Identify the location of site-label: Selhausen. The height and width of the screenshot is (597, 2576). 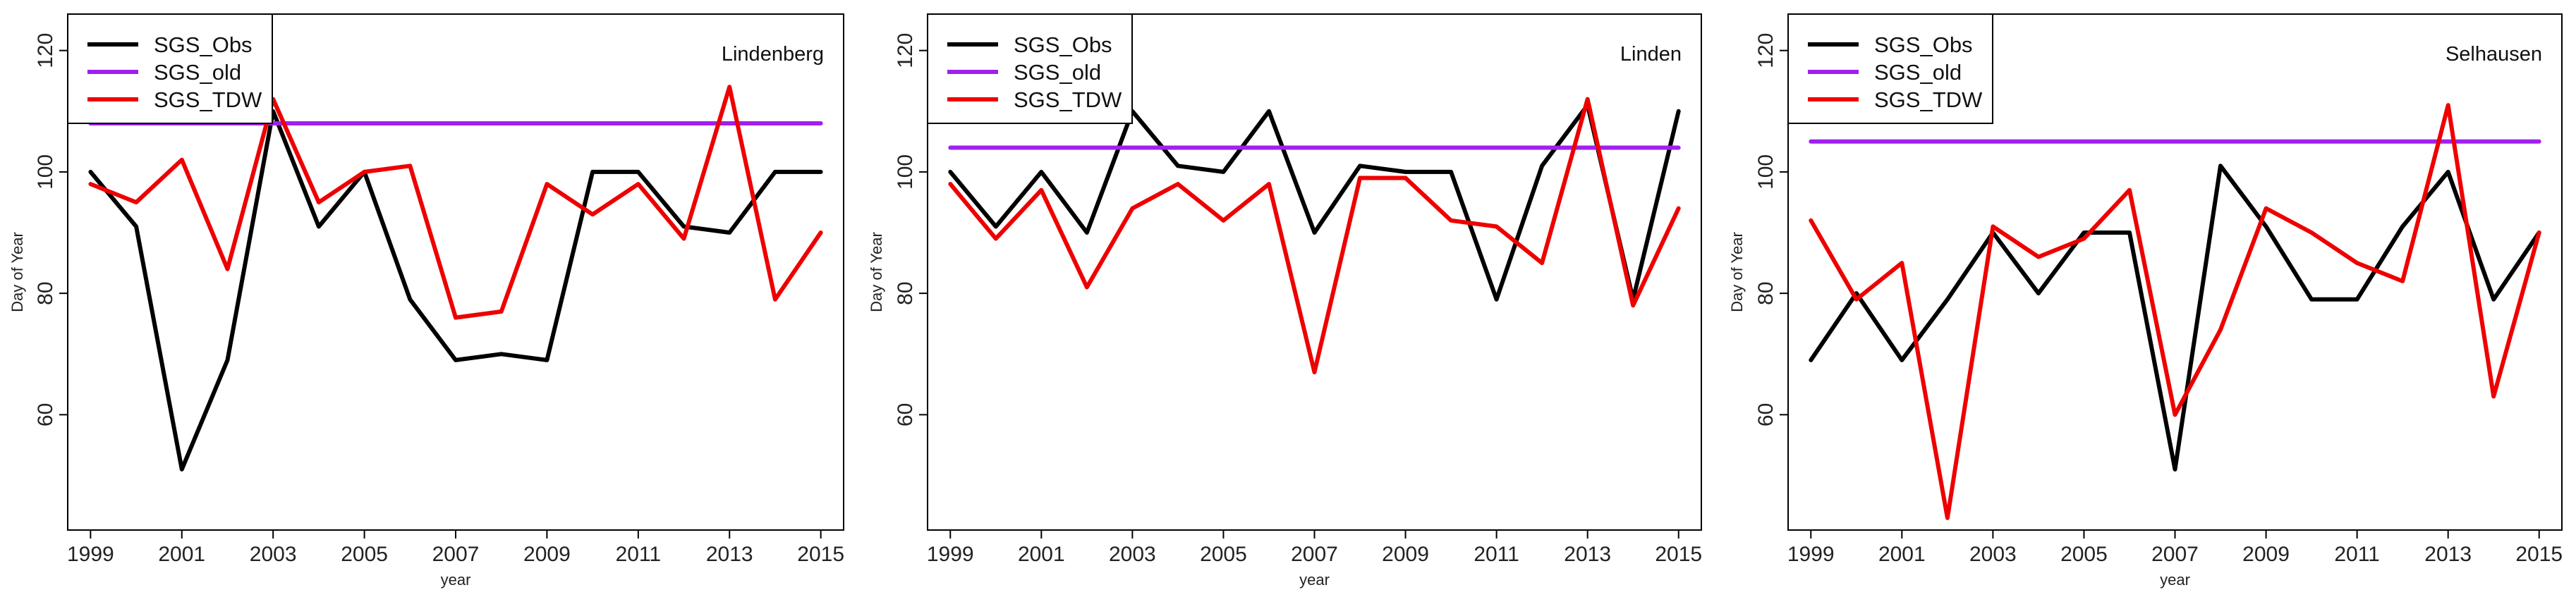
(2494, 54).